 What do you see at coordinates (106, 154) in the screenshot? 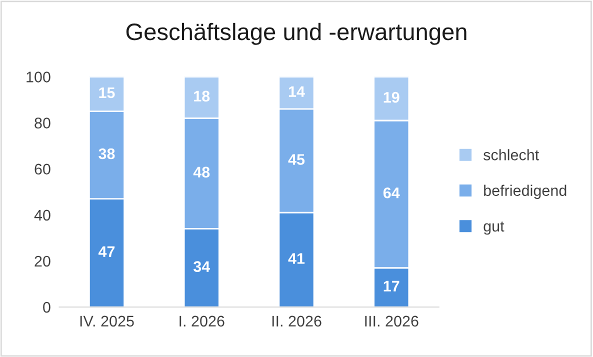
I see `data-label: 38` at bounding box center [106, 154].